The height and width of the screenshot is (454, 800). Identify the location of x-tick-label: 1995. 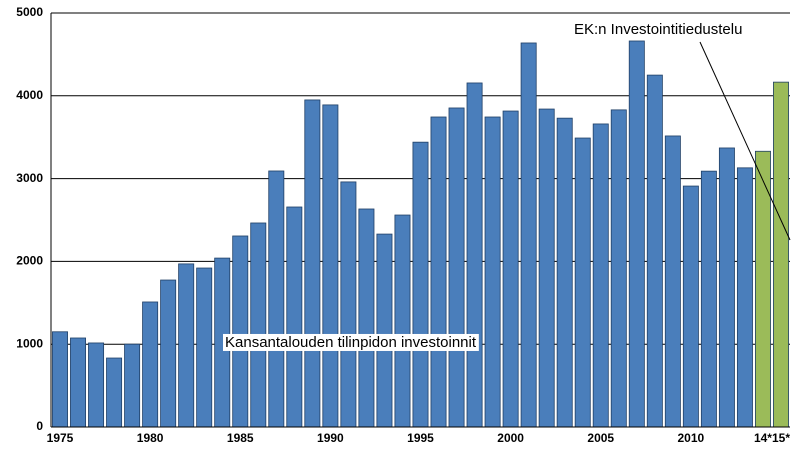
(420, 438).